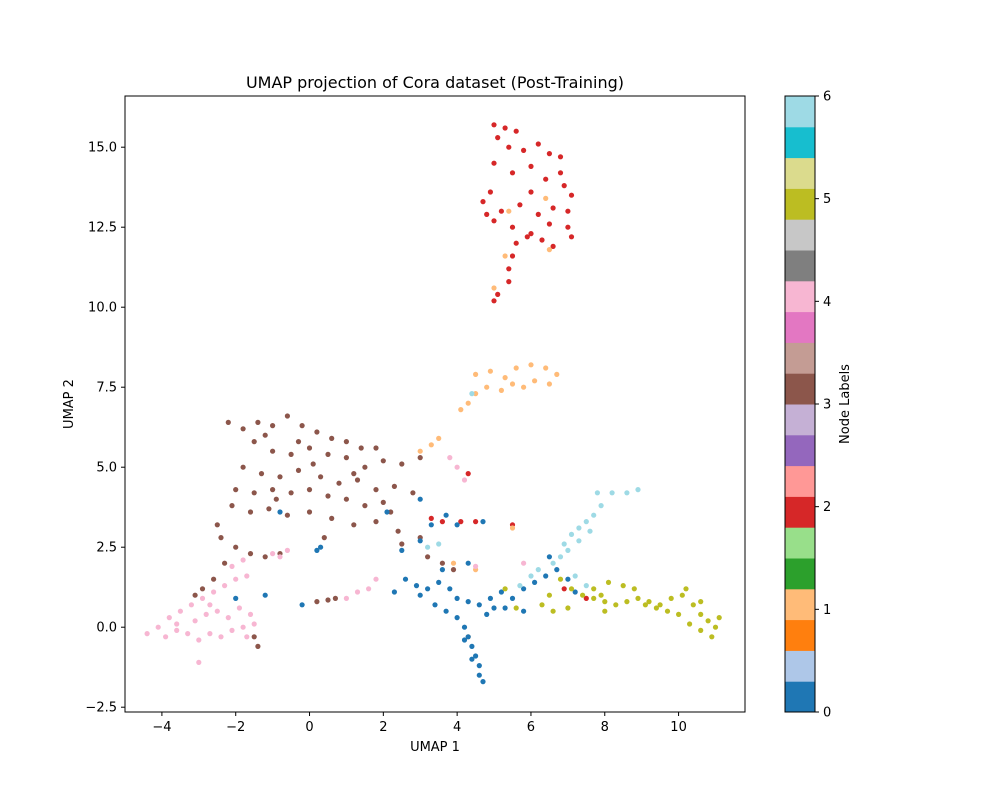 Image resolution: width=1000 pixels, height=800 pixels. I want to click on y-tick-label: 2.5, so click(106, 548).